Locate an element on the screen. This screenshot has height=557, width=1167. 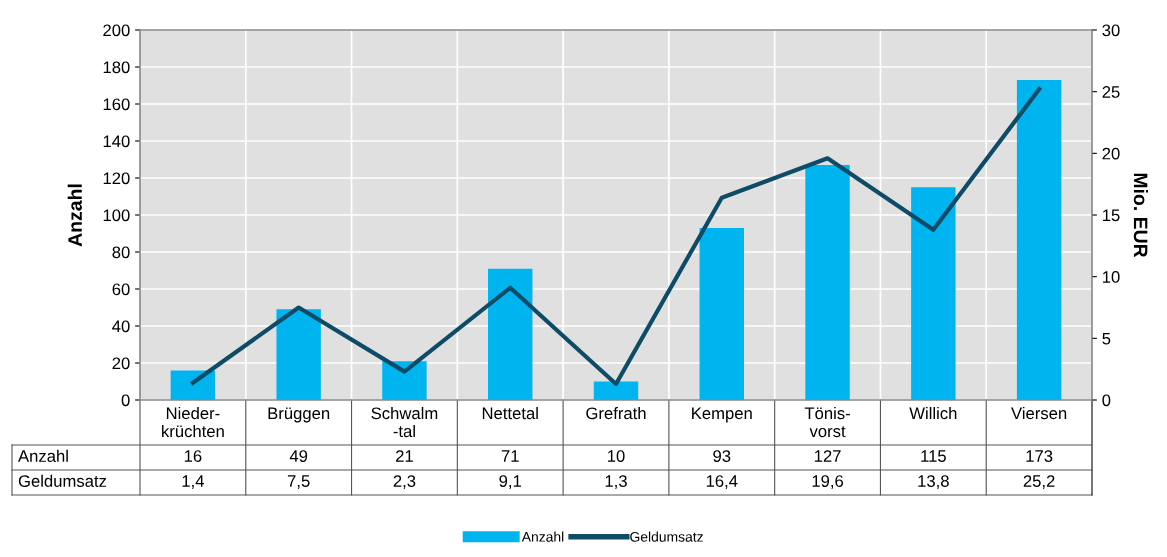
y2-tick-label: 30 is located at coordinates (1111, 30).